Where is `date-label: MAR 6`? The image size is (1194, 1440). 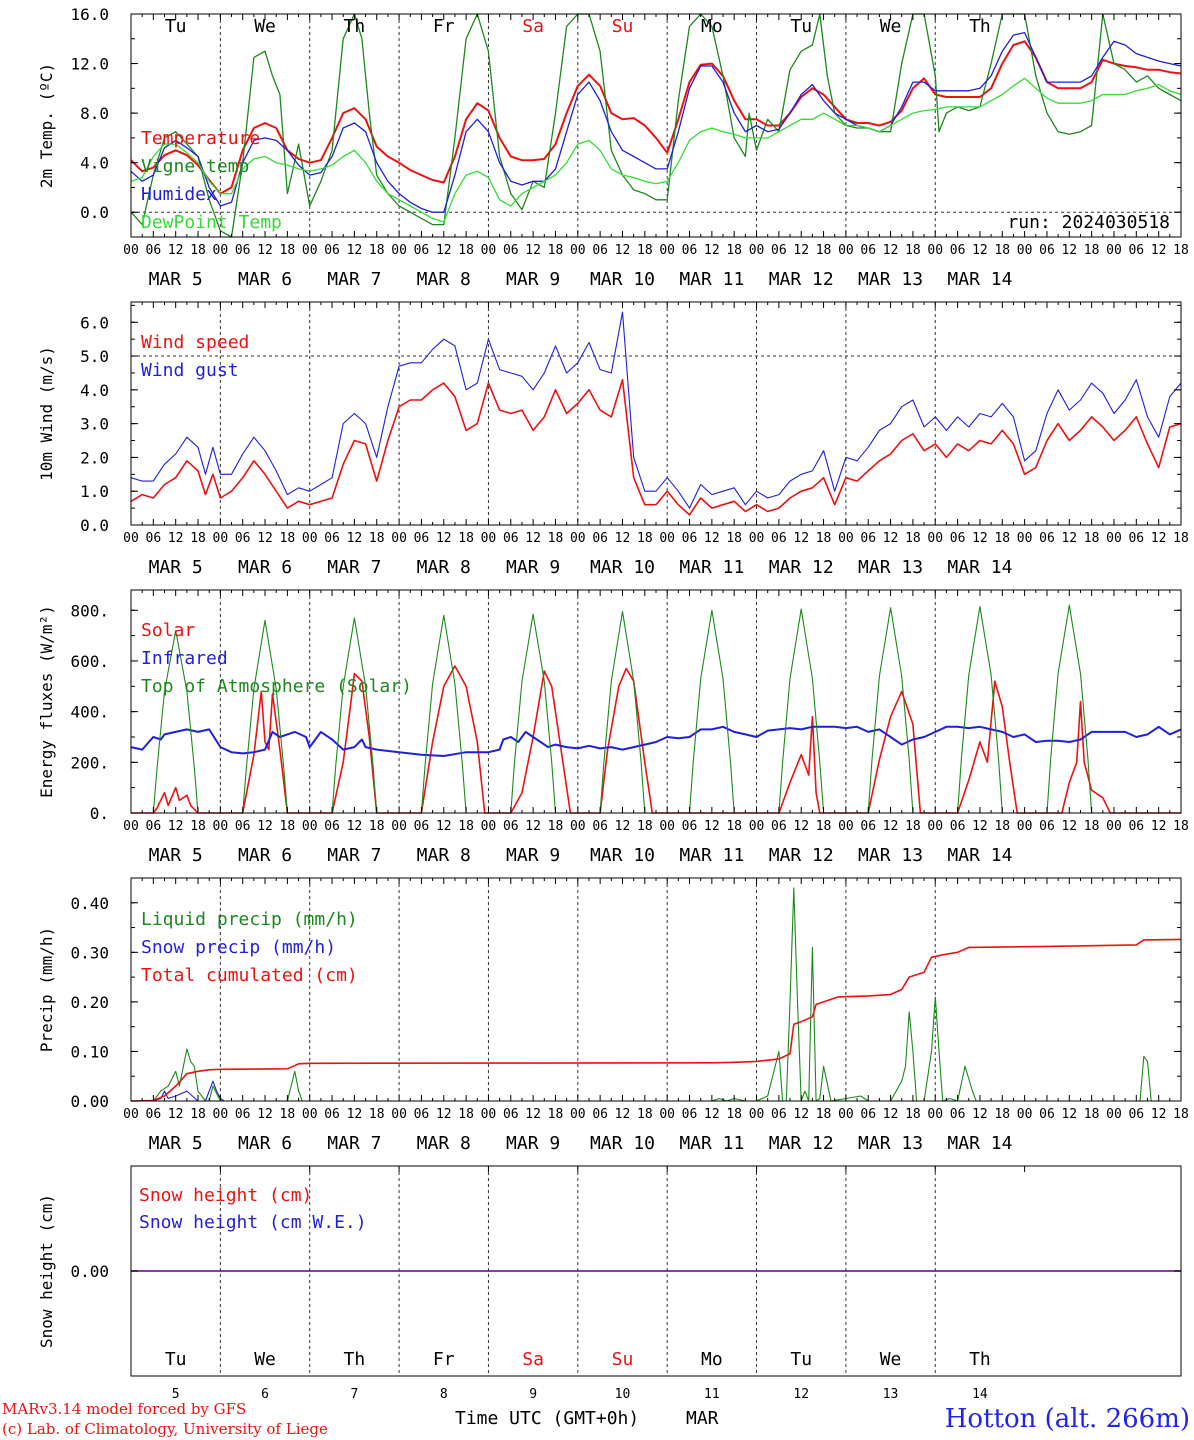
date-label: MAR 6 is located at coordinates (265, 279).